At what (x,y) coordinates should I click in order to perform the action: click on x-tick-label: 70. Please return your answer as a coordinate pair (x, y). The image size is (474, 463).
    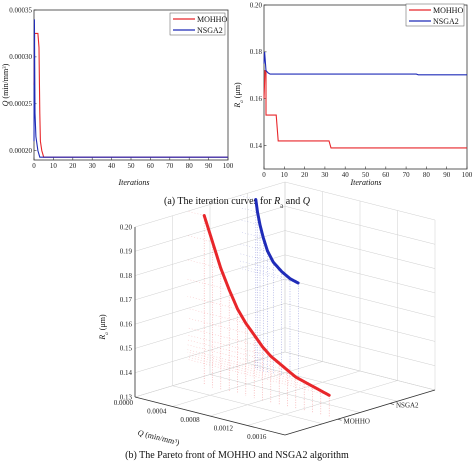
    Looking at the image, I should click on (407, 175).